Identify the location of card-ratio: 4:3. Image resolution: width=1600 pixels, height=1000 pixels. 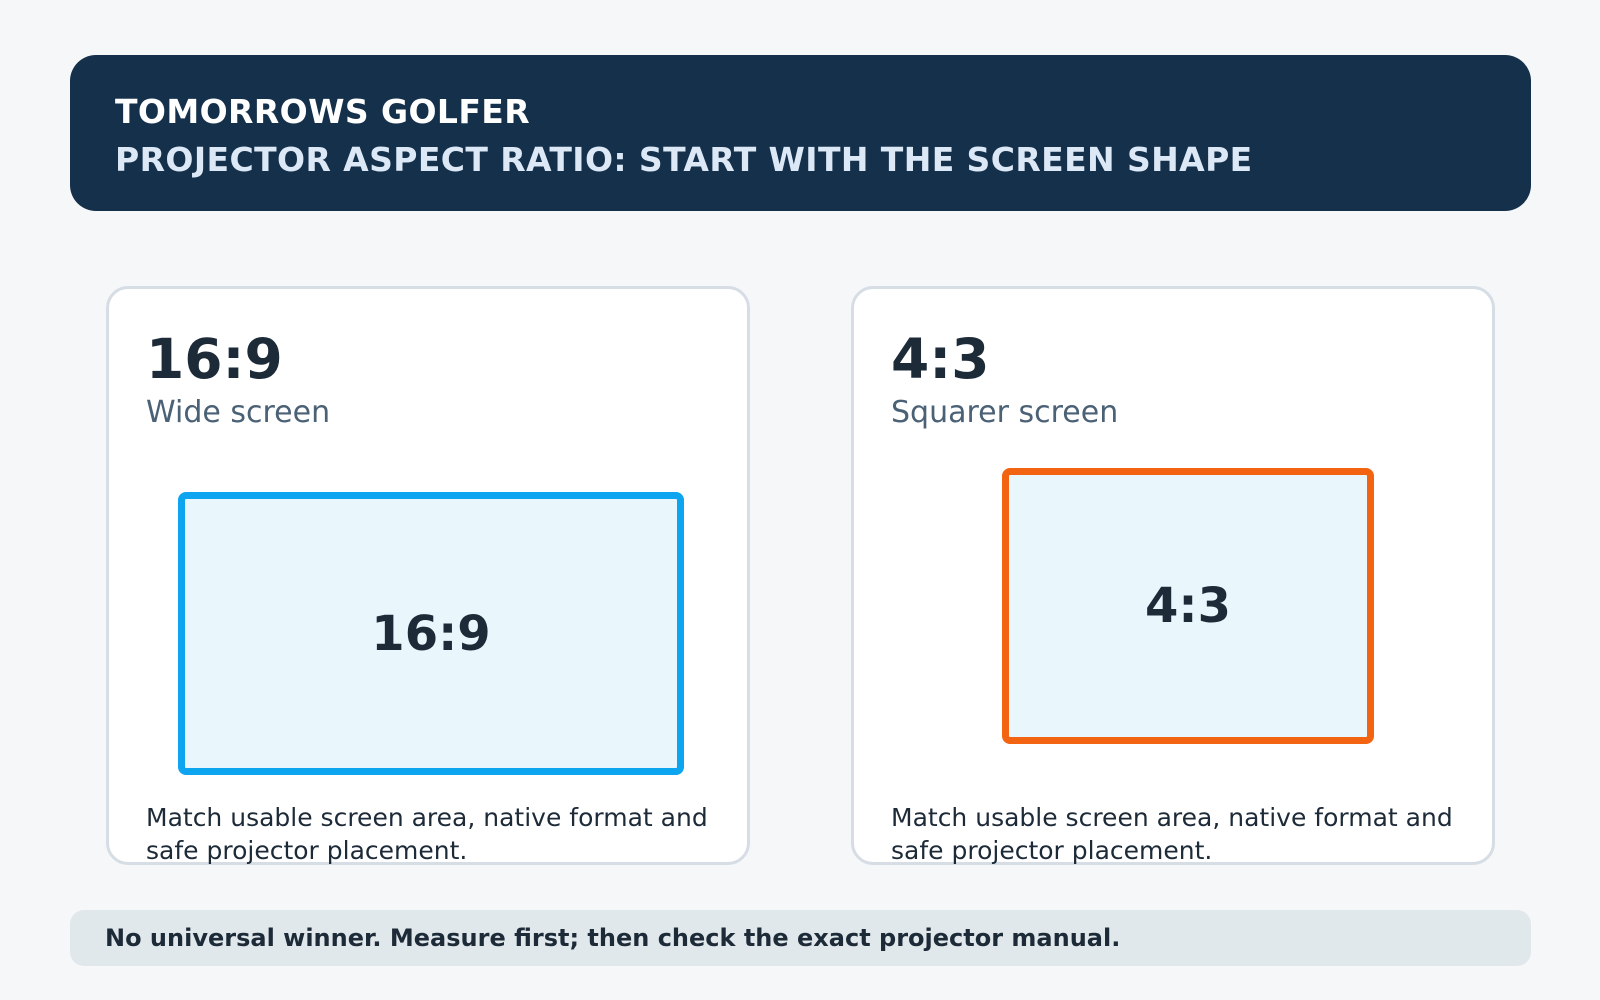
(940, 359).